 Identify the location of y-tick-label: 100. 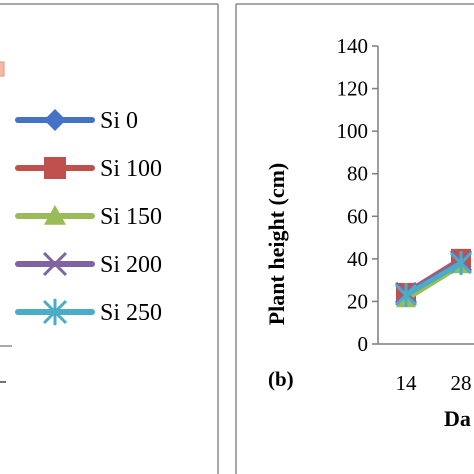
(353, 131).